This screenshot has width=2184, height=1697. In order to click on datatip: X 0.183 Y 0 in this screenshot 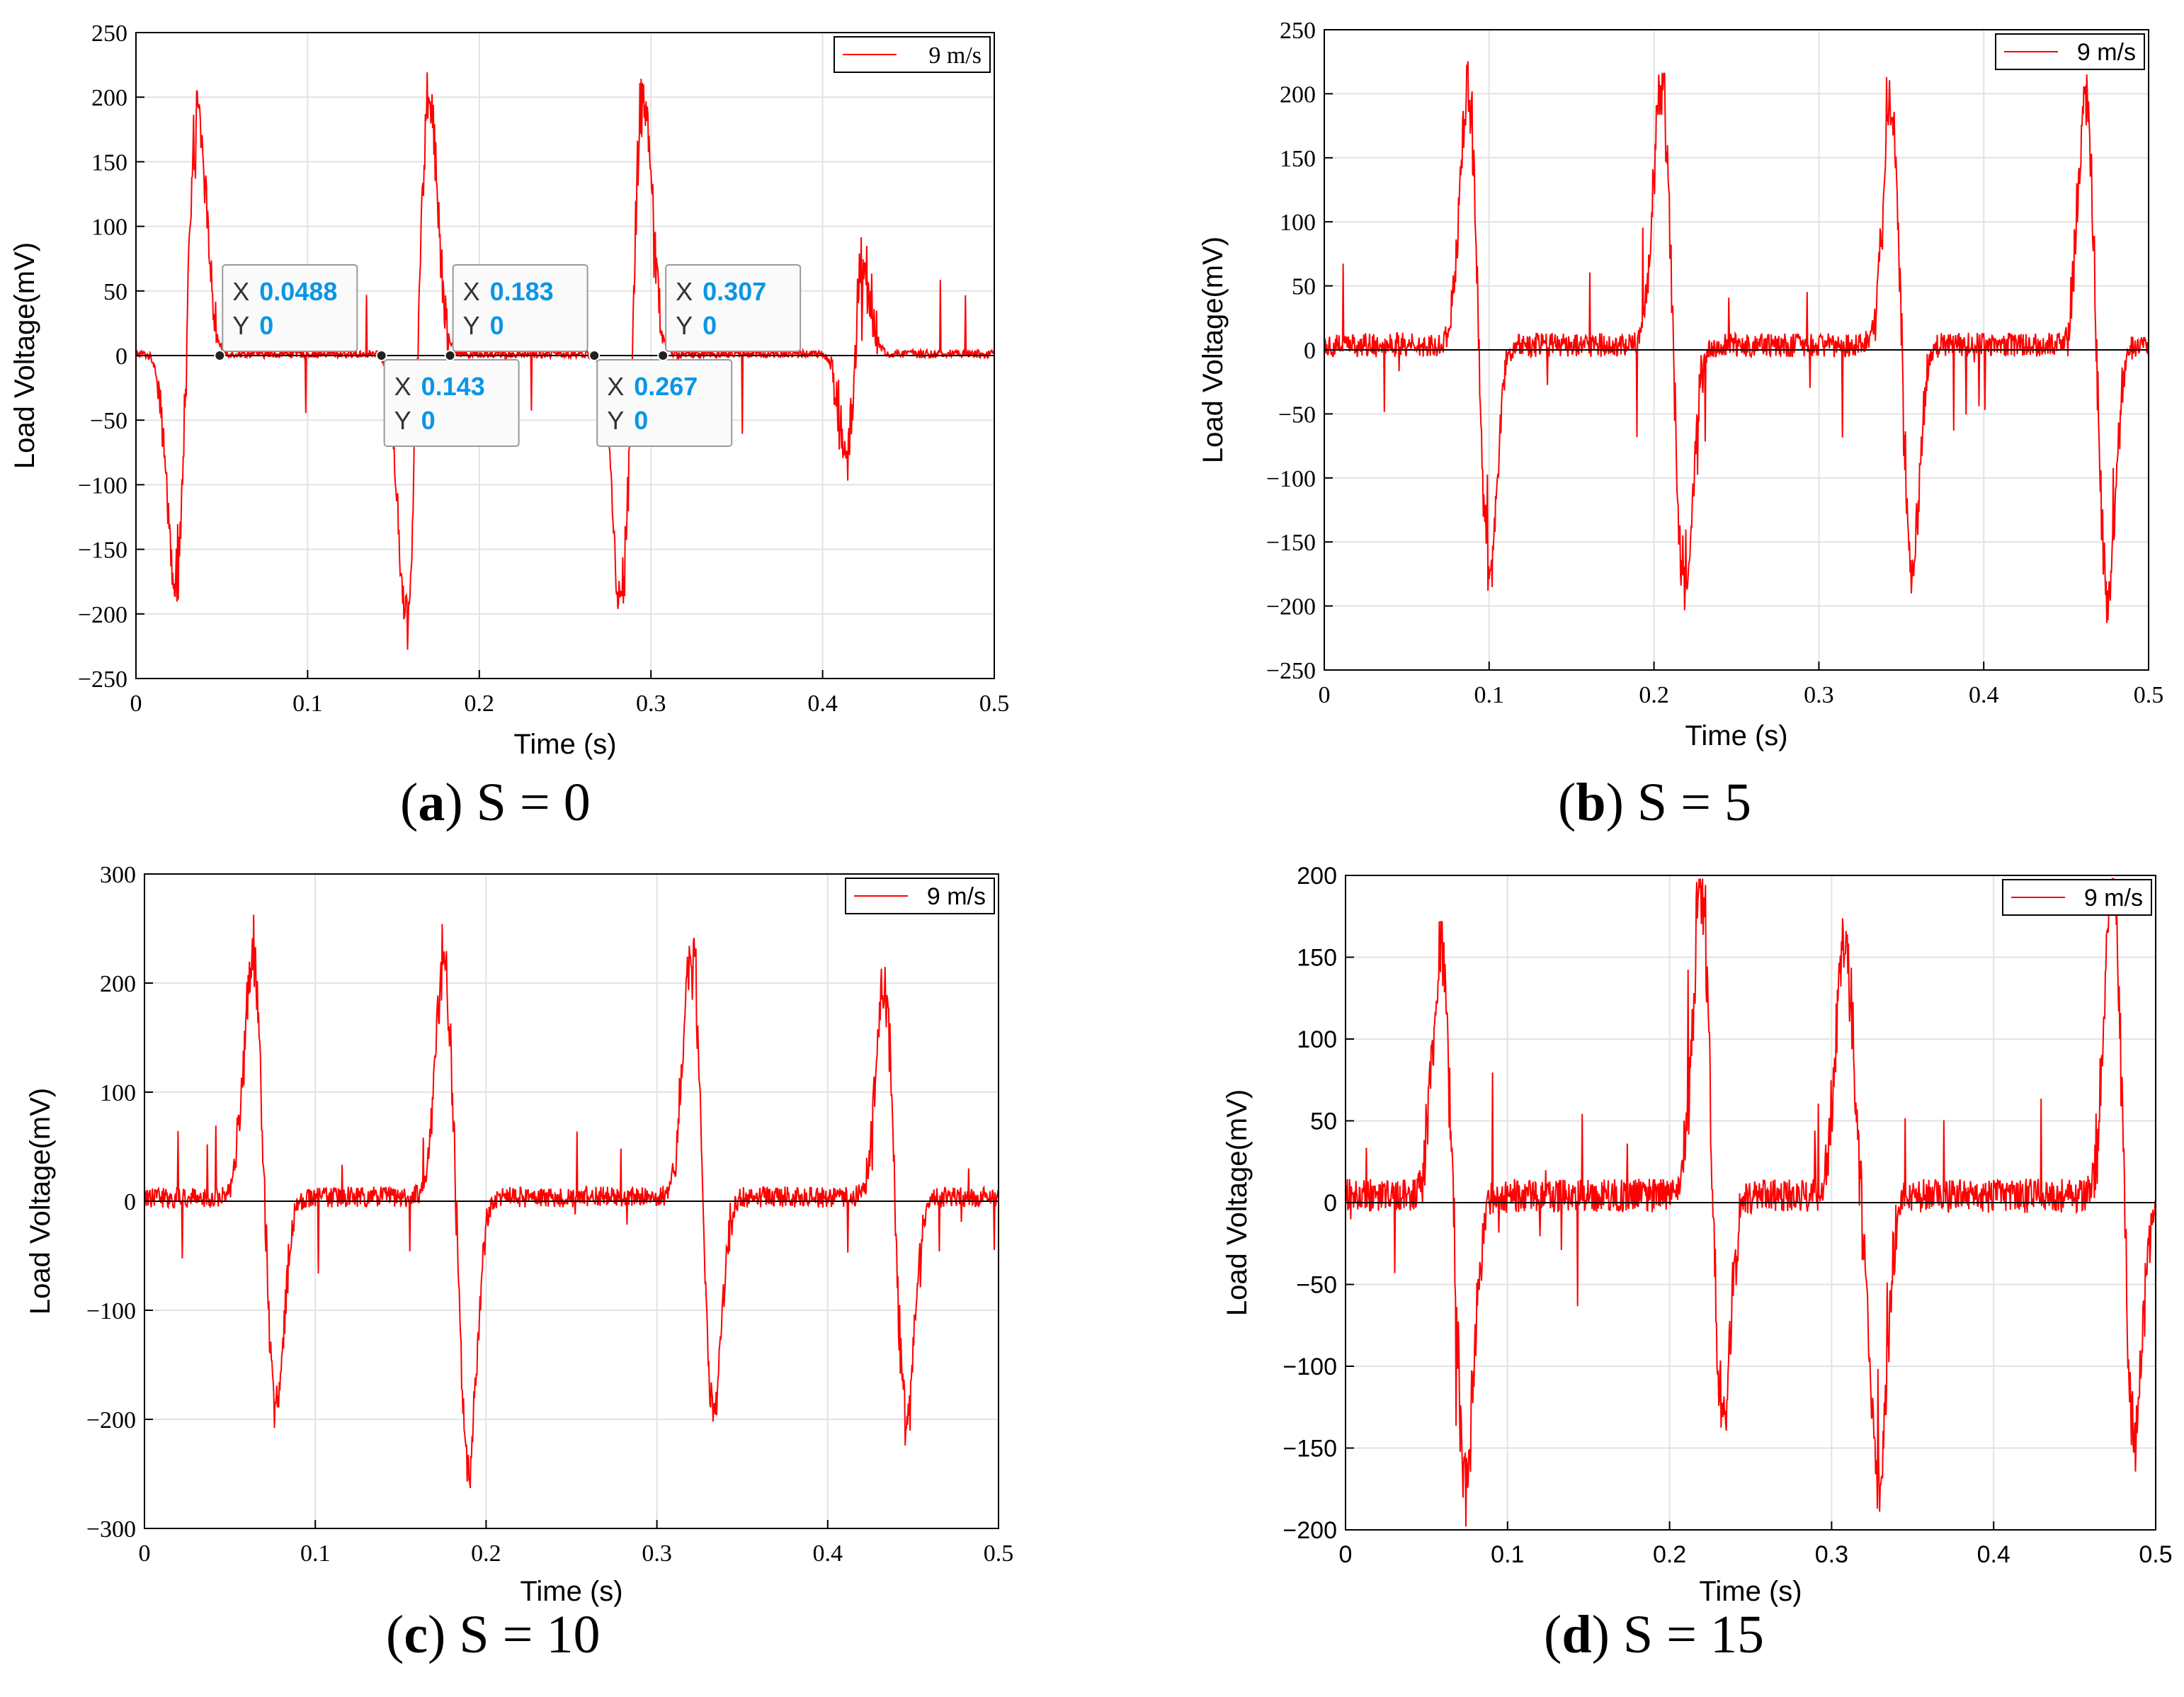, I will do `click(516, 312)`.